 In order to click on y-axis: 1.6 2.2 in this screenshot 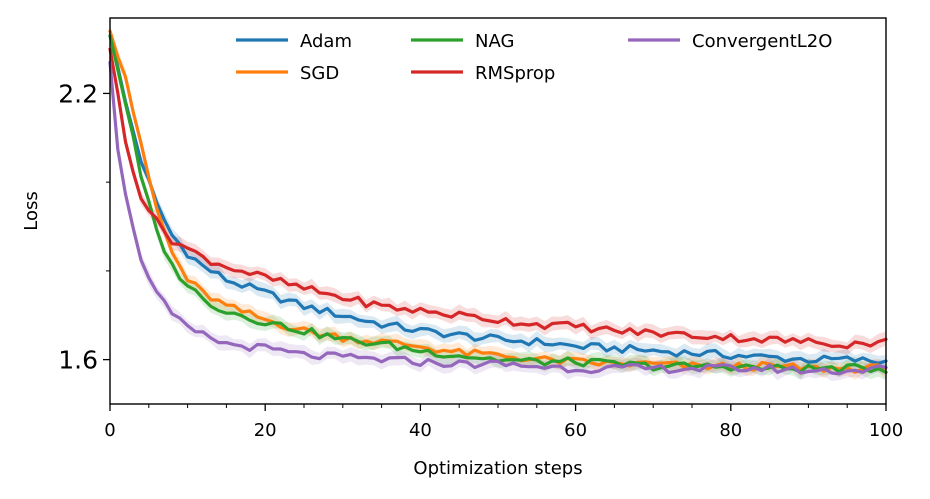, I will do `click(84, 227)`.